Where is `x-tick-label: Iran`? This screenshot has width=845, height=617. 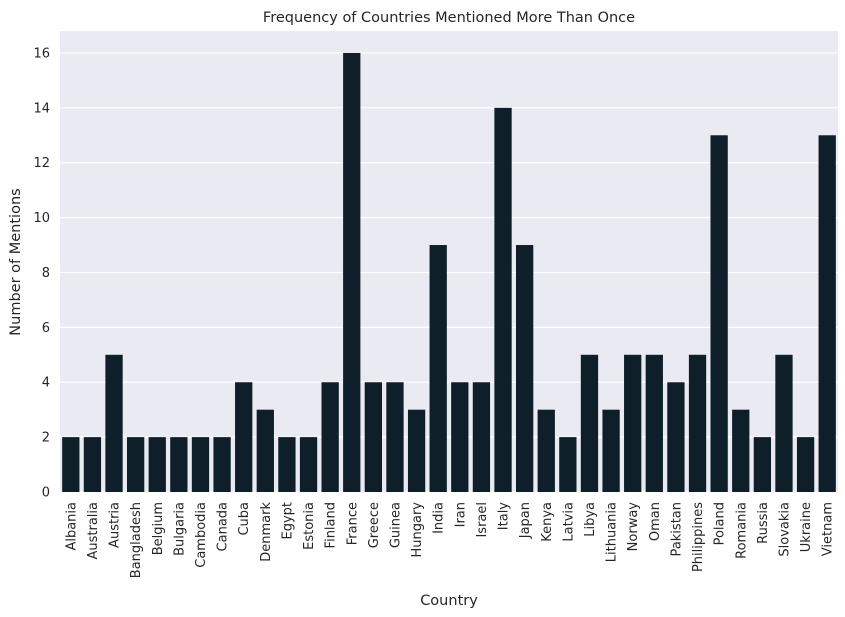 x-tick-label: Iran is located at coordinates (460, 514).